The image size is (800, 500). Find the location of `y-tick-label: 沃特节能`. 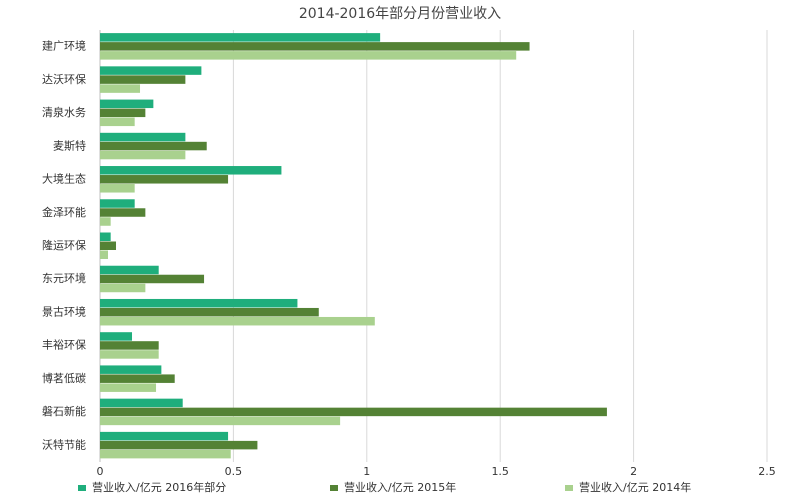

y-tick-label: 沃特节能 is located at coordinates (64, 444).